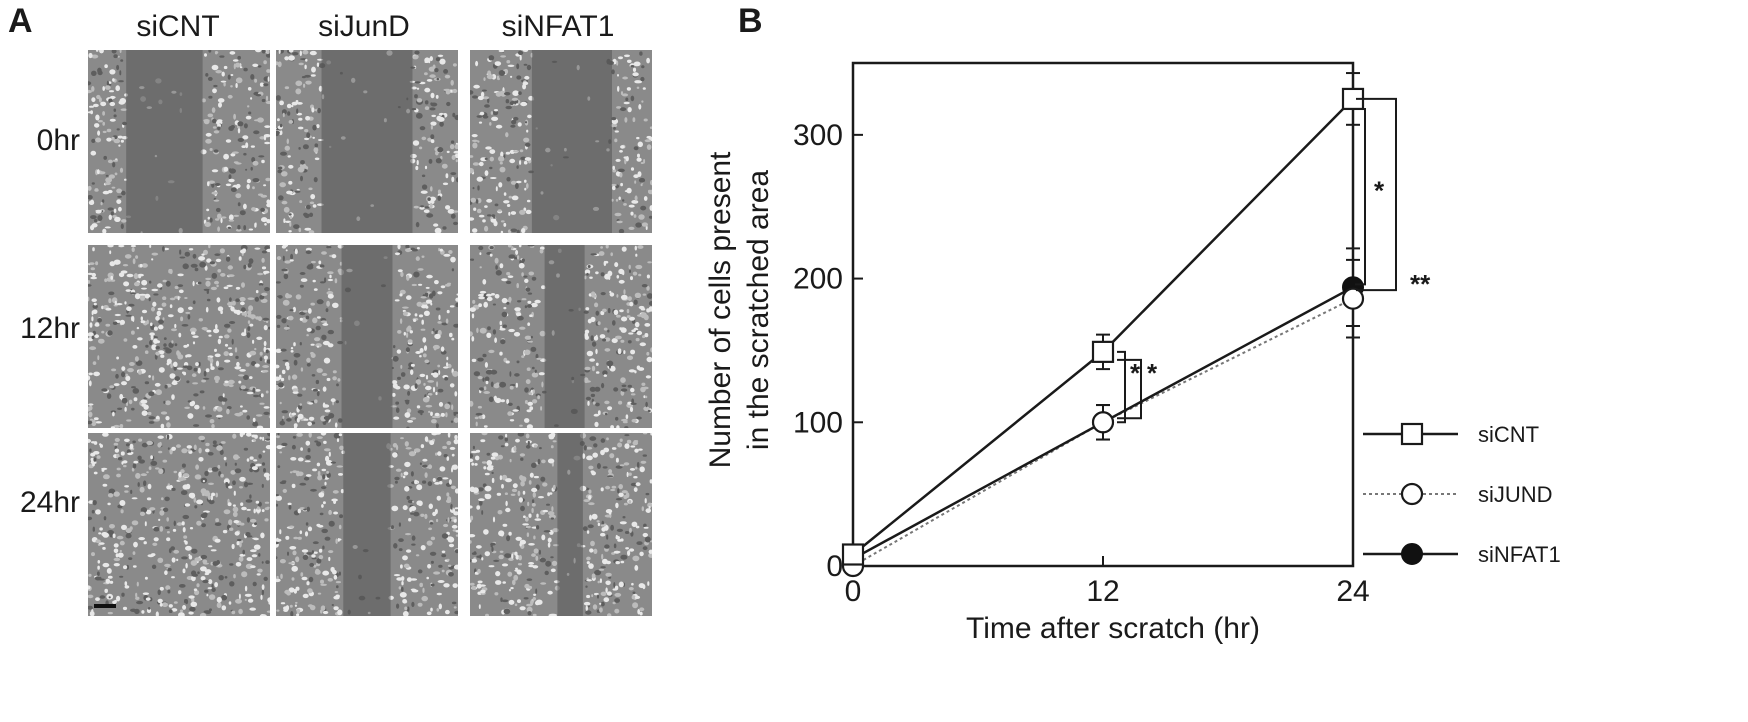  Describe the element at coordinates (1412, 434) in the screenshot. I see `legend-marker-siCNT` at that location.